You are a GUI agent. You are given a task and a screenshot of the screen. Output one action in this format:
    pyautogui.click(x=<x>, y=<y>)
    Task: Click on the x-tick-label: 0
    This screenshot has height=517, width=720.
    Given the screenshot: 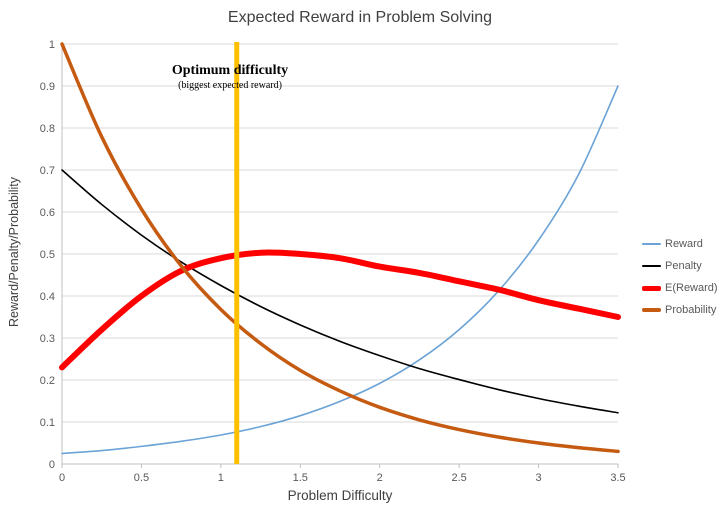 What is the action you would take?
    pyautogui.click(x=62, y=478)
    